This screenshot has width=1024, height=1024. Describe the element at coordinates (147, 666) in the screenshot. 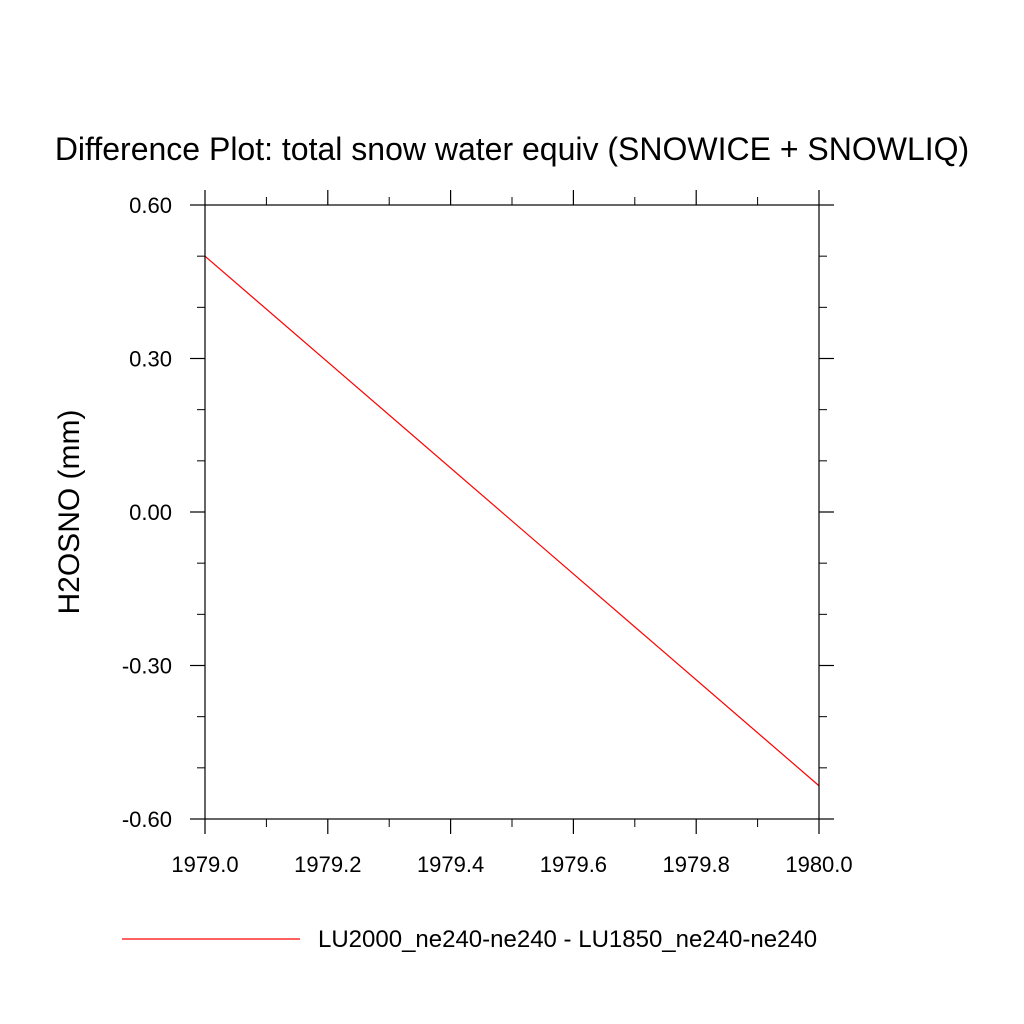

I see `y-tick-label: -0.30` at that location.